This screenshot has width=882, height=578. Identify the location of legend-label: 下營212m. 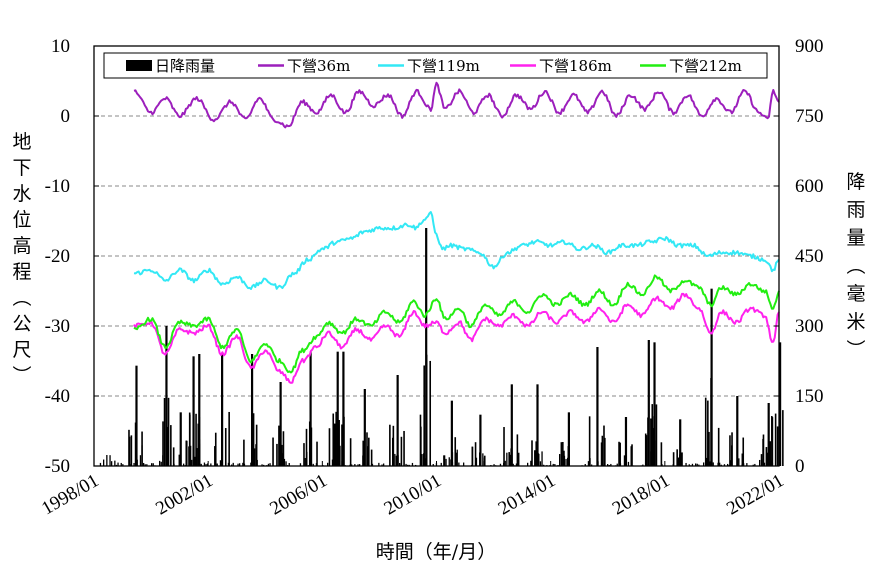
(705, 66).